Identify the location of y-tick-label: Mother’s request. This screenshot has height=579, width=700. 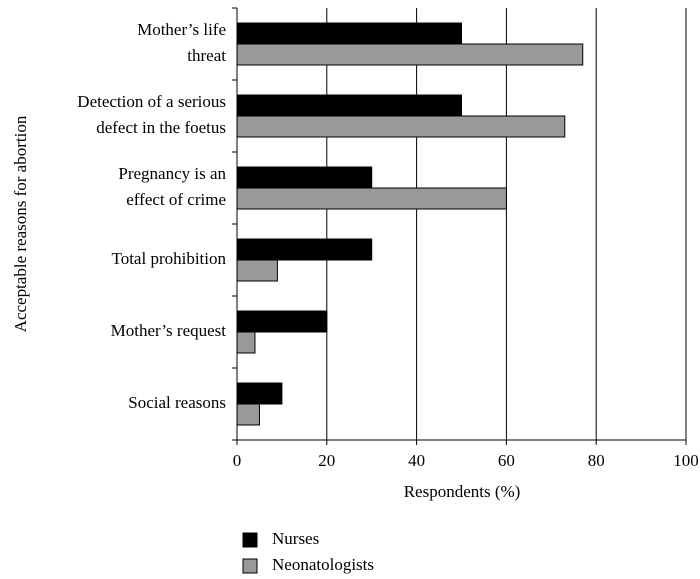
(169, 330).